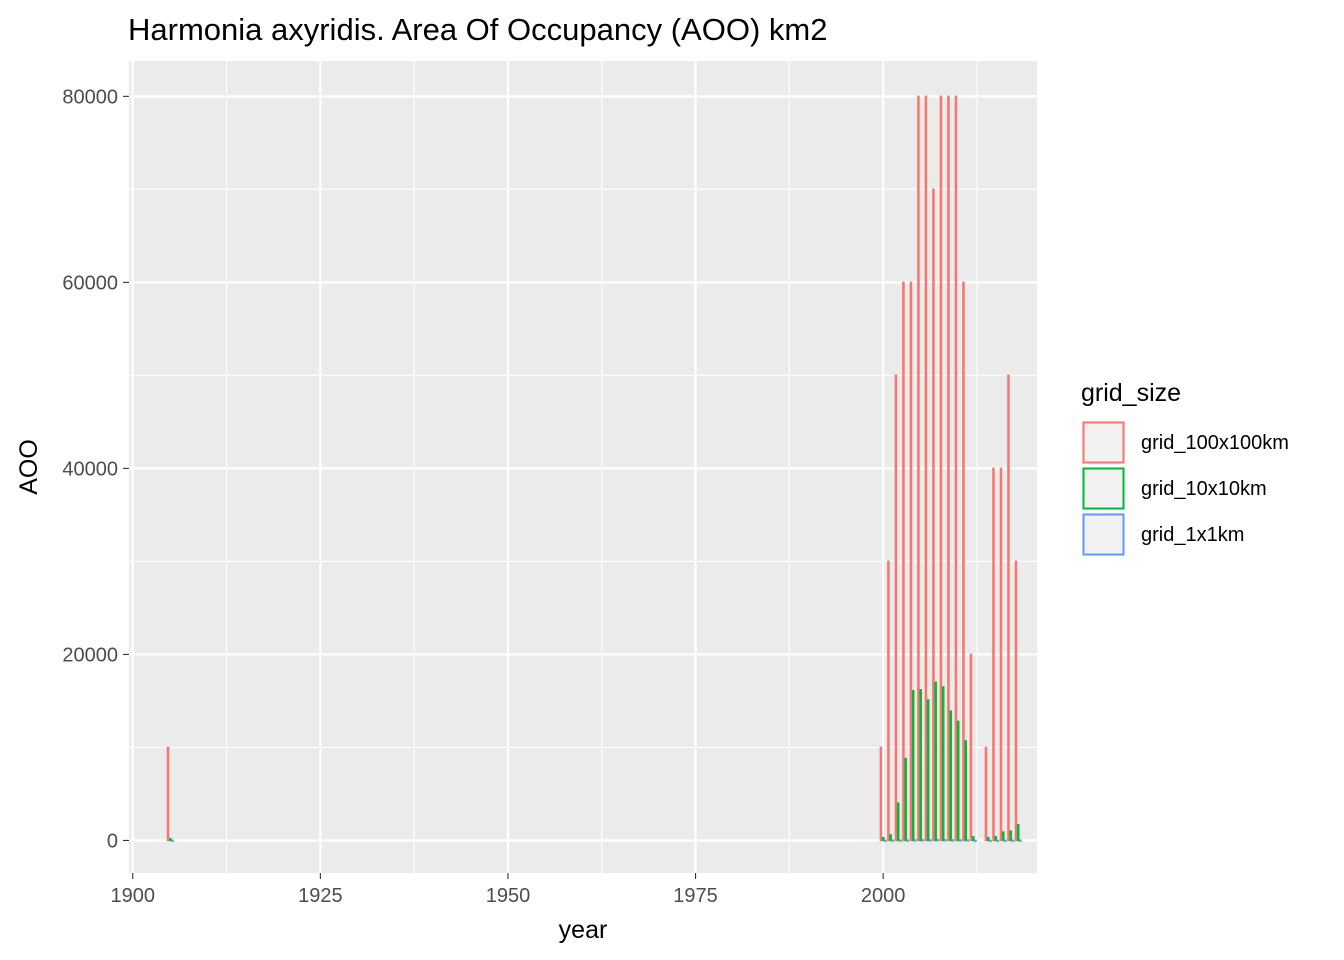 This screenshot has width=1344, height=960. What do you see at coordinates (900, 840) in the screenshot?
I see `bar-grid_1x1km-2002` at bounding box center [900, 840].